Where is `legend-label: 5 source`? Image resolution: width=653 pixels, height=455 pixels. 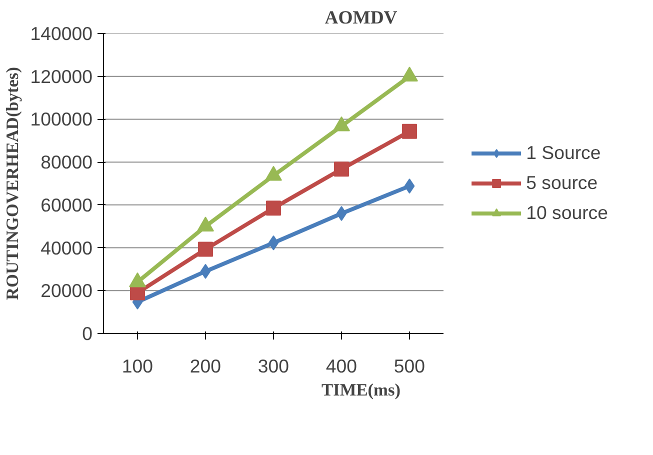
legend-label: 5 source is located at coordinates (562, 183).